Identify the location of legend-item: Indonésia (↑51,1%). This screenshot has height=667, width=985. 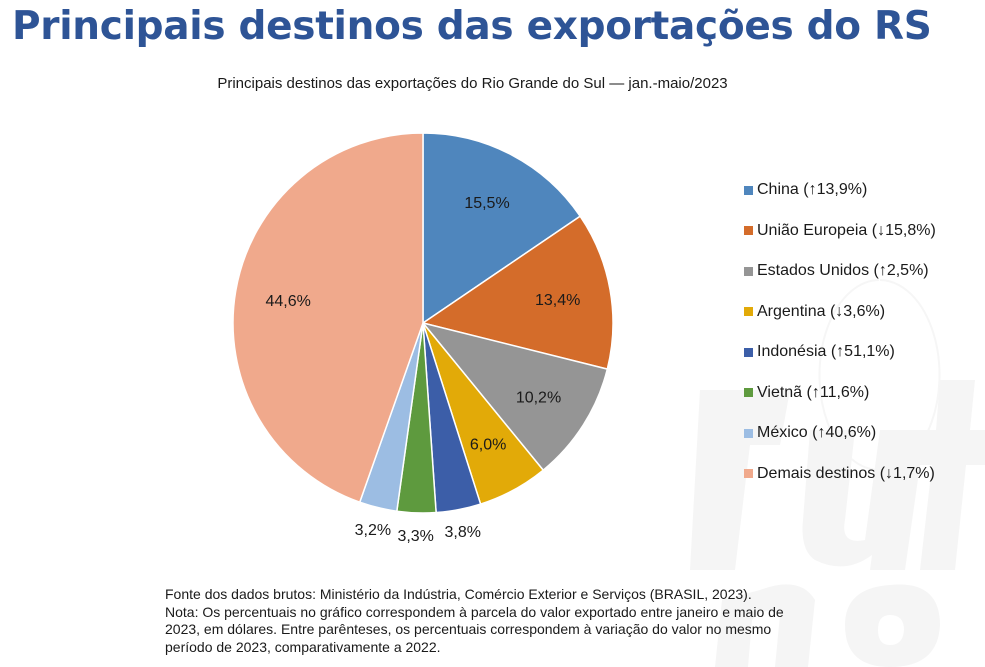
(840, 352).